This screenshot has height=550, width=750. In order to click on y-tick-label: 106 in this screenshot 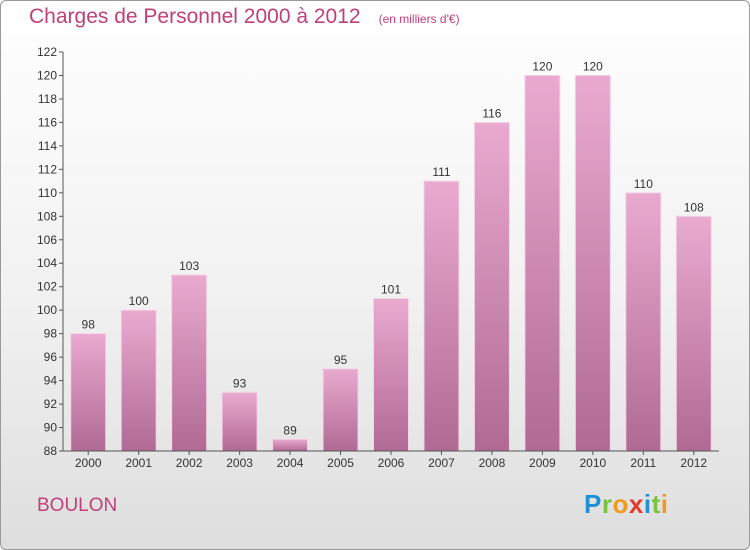, I will do `click(47, 240)`.